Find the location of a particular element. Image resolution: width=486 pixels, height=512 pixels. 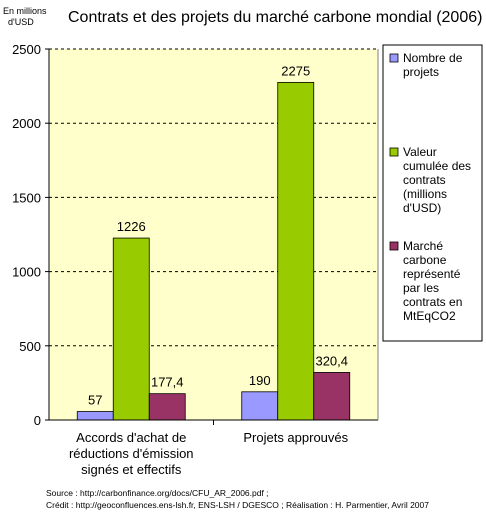

category-label: réductions d'émission is located at coordinates (131, 453).